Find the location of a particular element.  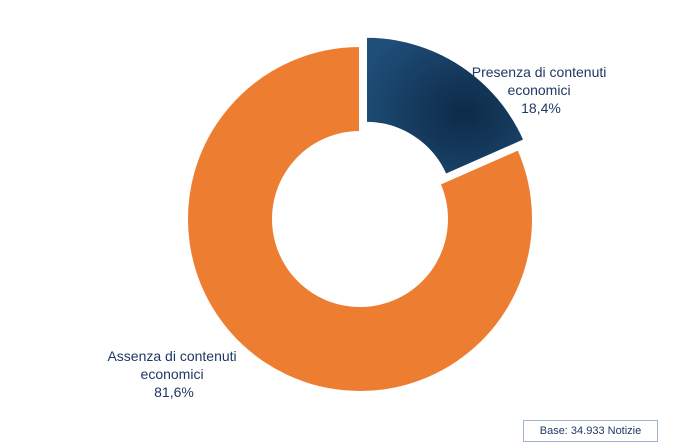

slice-label-assenza: Assenza di contenuti economici 81,6% is located at coordinates (173, 374).